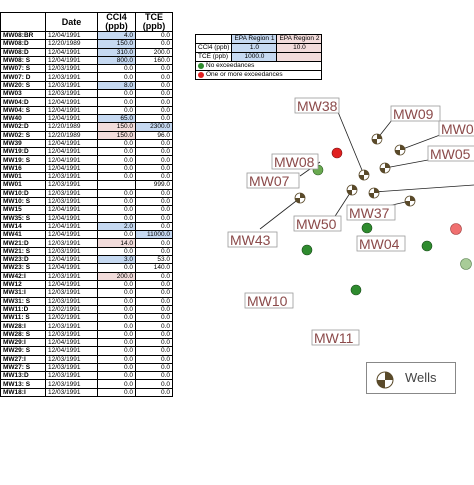 This screenshot has width=474, height=485. Describe the element at coordinates (23, 193) in the screenshot. I see `well-cell: MW10:D` at that location.